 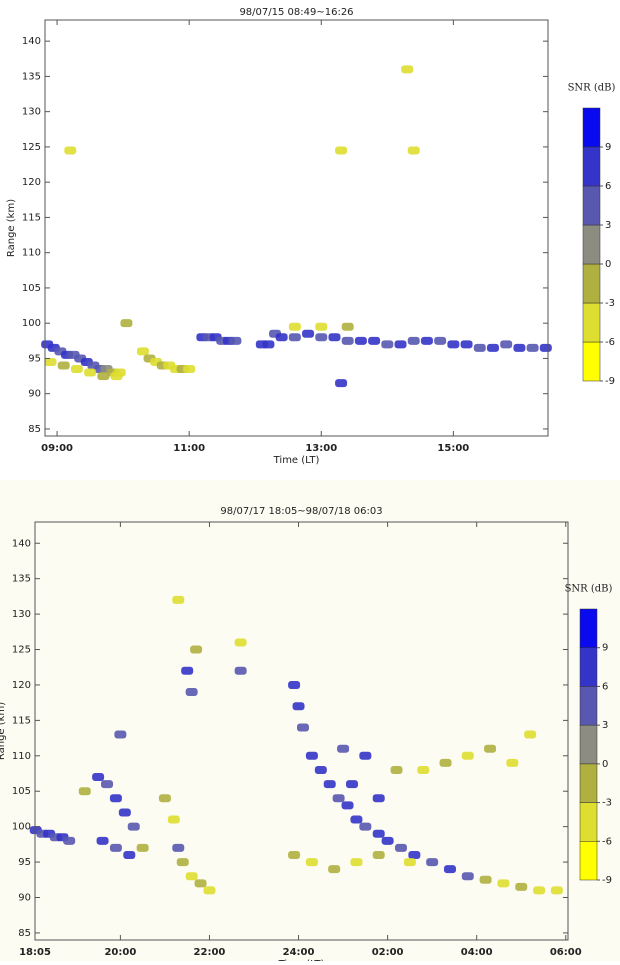 What do you see at coordinates (31, 147) in the screenshot?
I see `y-tick-label: 125` at bounding box center [31, 147].